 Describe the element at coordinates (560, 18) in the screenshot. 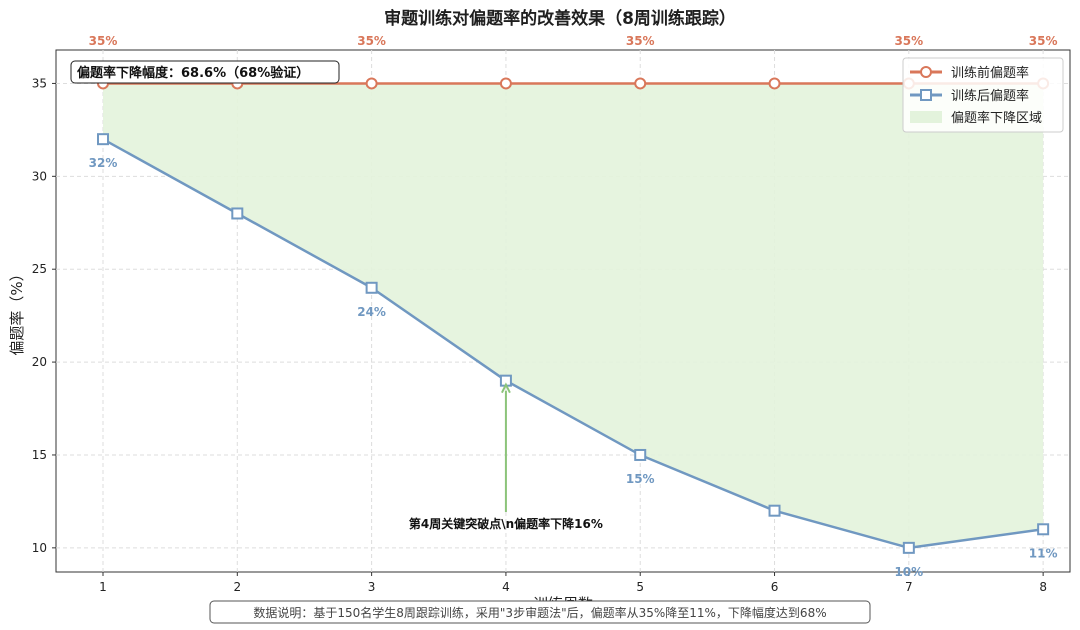

I see `chart-title: 审题训练对偏题率的改善效果（8周训练跟踪）` at that location.